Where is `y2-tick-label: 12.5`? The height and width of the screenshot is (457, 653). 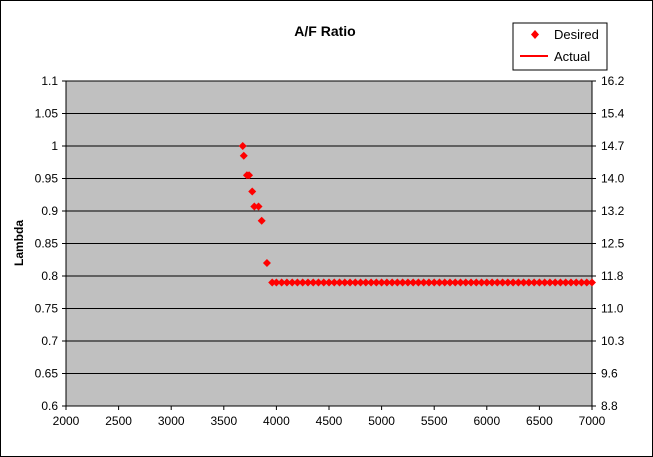 y2-tick-label: 12.5 is located at coordinates (613, 244).